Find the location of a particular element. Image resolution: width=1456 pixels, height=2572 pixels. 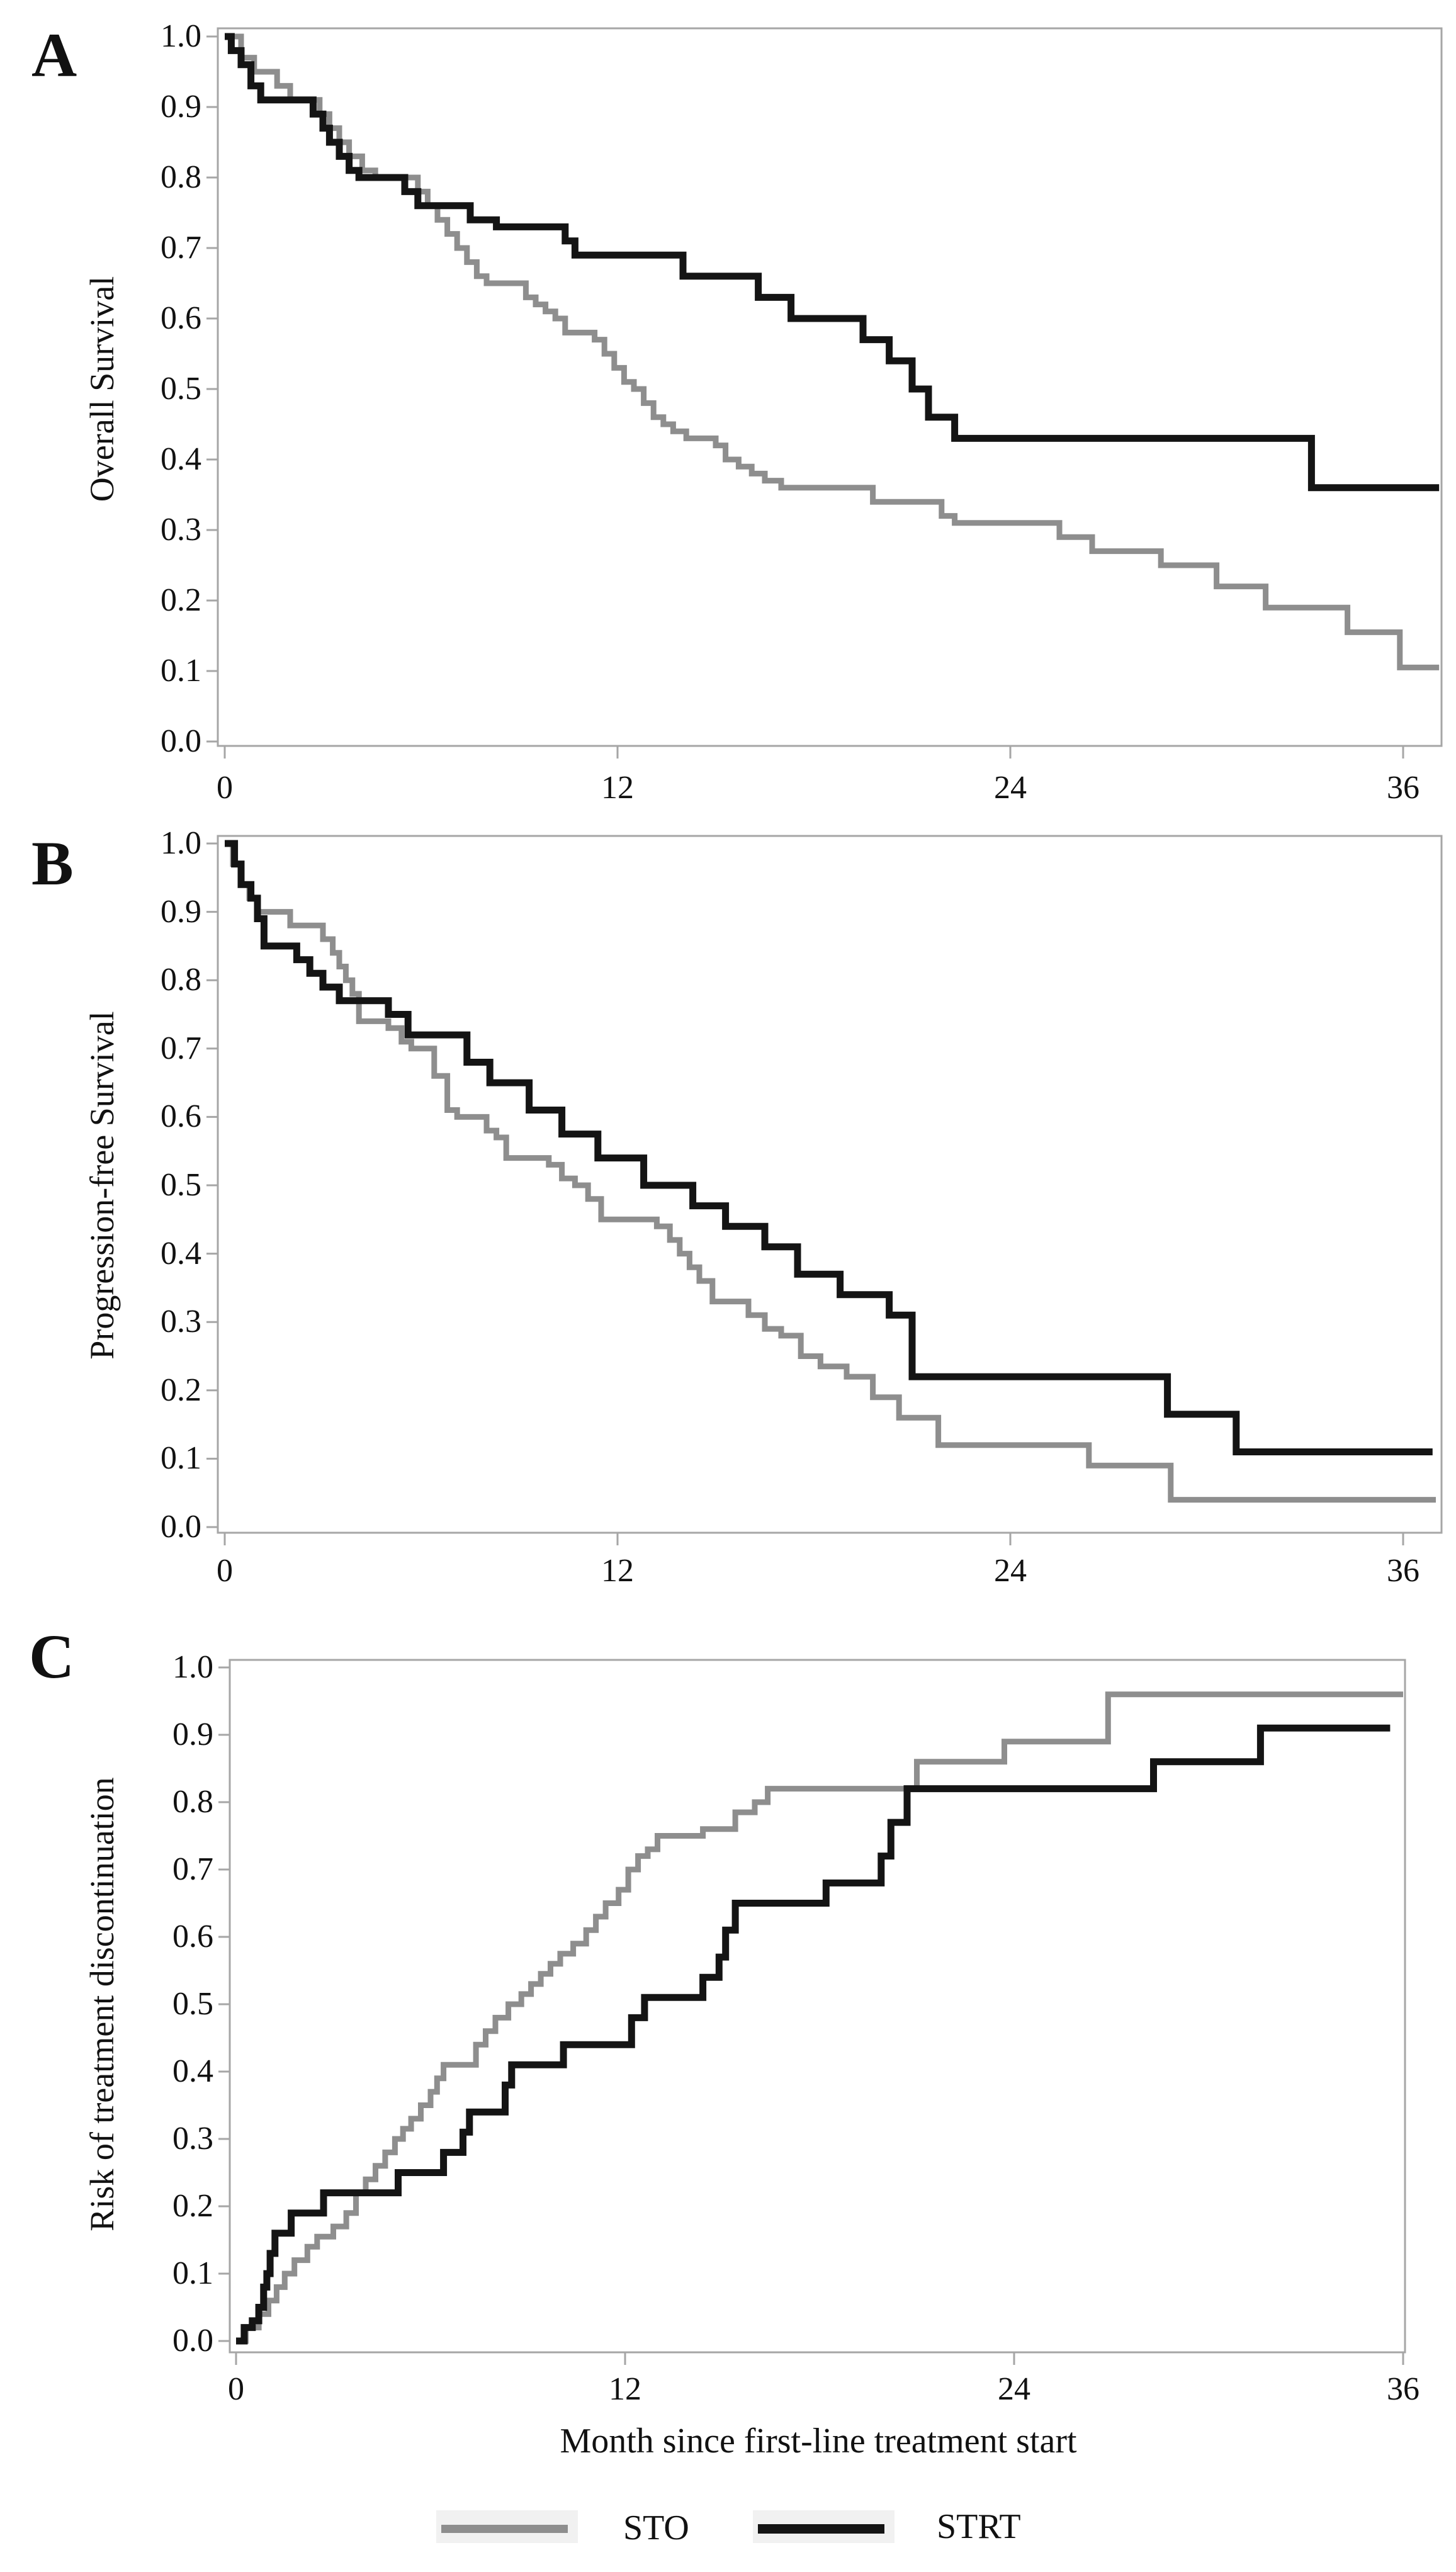

legend-sto-label: STO is located at coordinates (656, 2527).